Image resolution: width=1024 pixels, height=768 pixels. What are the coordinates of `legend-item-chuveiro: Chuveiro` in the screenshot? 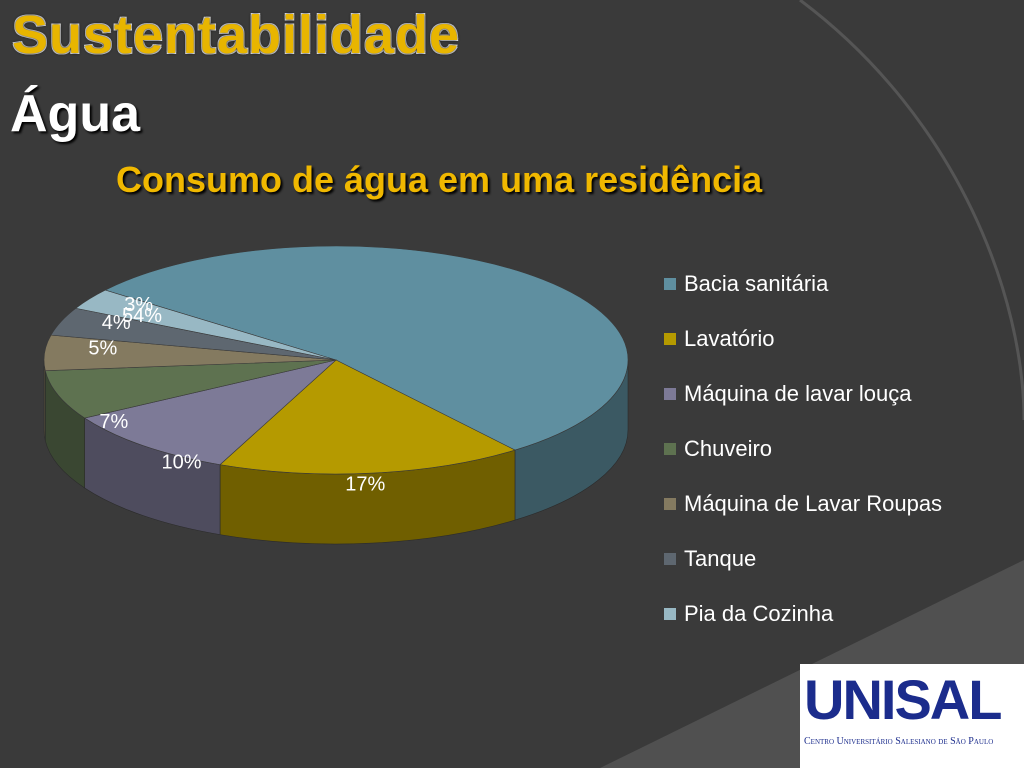 It's located at (839, 448).